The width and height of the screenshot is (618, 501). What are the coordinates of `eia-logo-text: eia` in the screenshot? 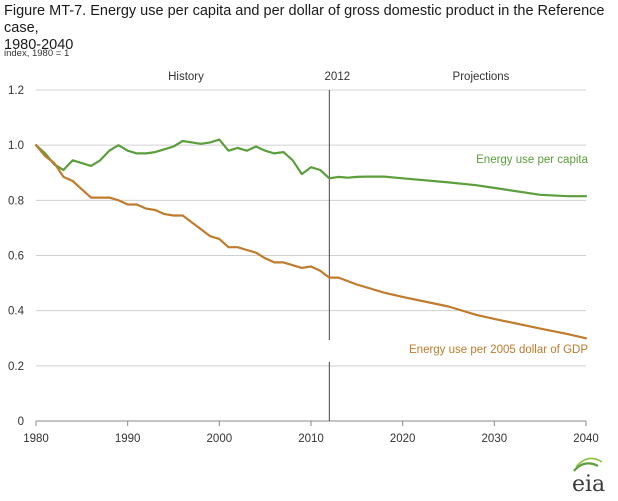 It's located at (588, 484).